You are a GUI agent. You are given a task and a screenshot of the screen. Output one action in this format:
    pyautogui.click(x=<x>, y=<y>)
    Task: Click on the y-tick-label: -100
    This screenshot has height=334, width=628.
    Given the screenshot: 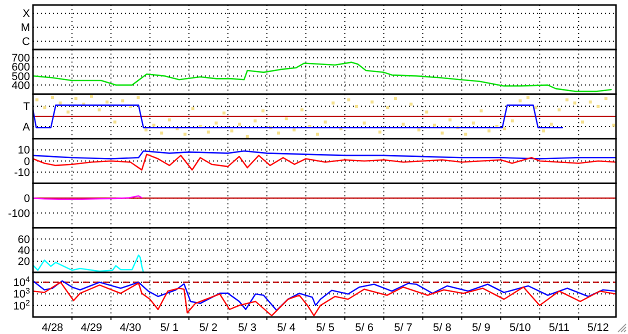 What is the action you would take?
    pyautogui.click(x=19, y=214)
    